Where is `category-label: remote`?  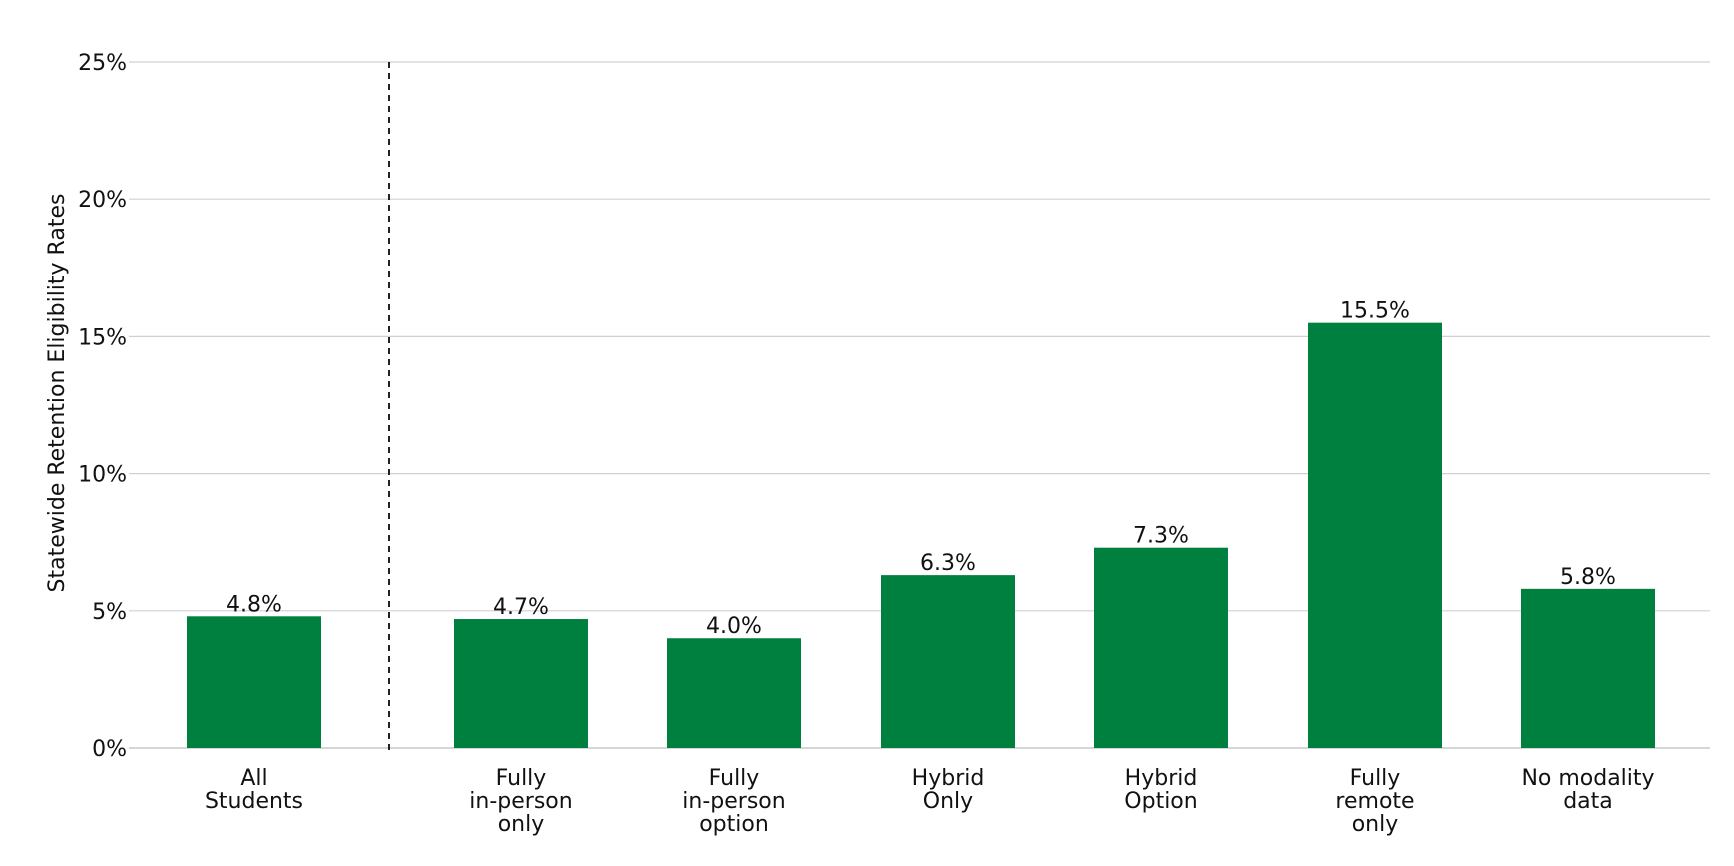
category-label: remote is located at coordinates (1374, 801).